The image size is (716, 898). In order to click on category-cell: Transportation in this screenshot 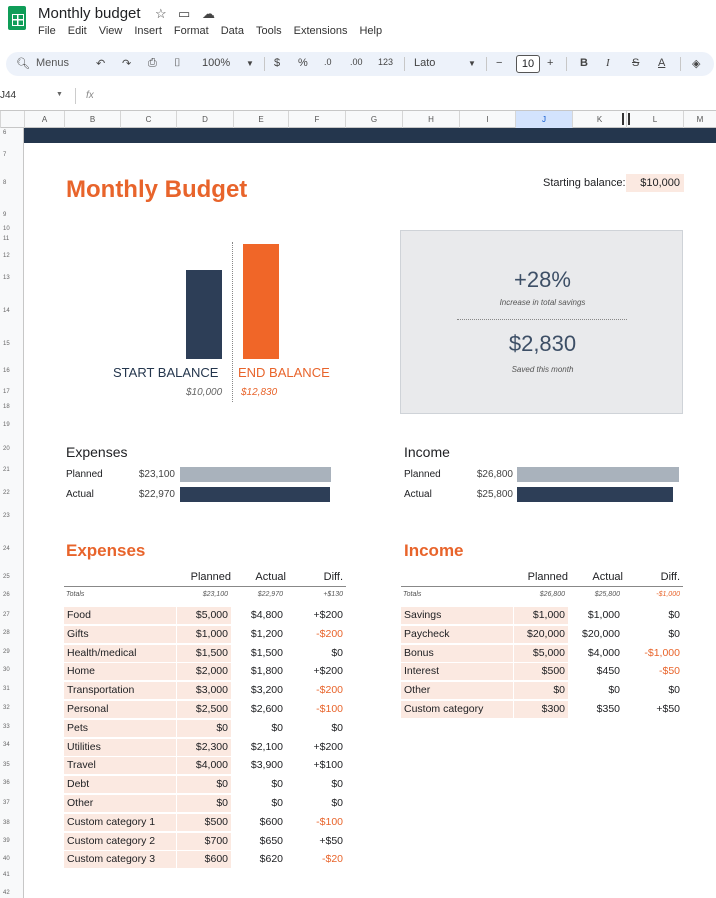, I will do `click(120, 691)`.